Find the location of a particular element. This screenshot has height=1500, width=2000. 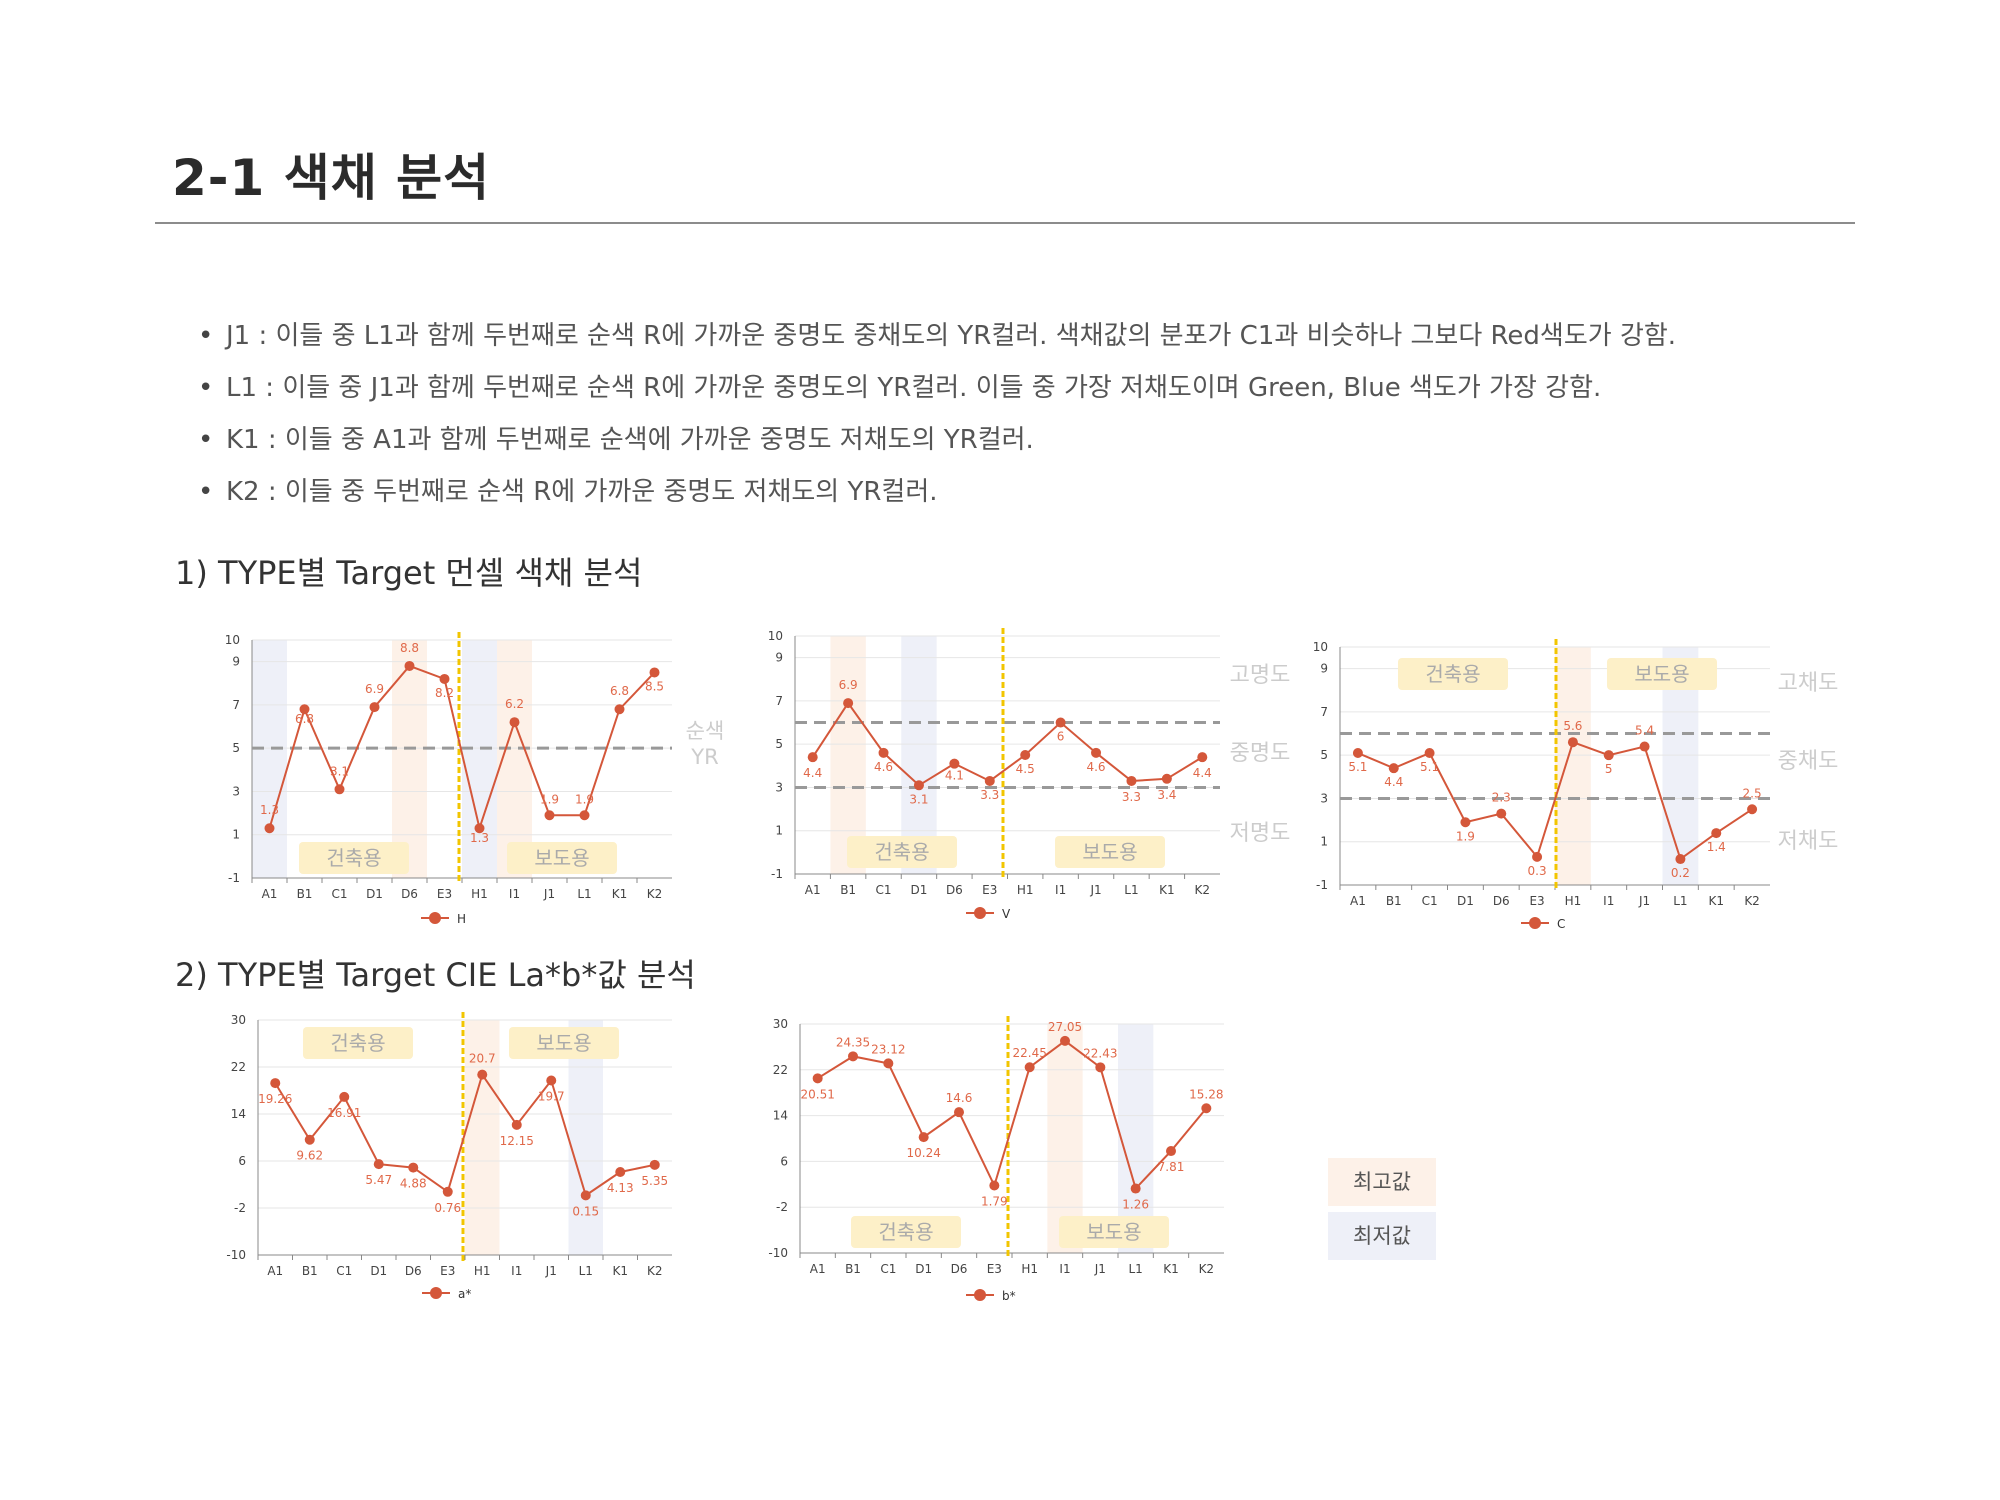

data-label: 6.9 is located at coordinates (374, 689).